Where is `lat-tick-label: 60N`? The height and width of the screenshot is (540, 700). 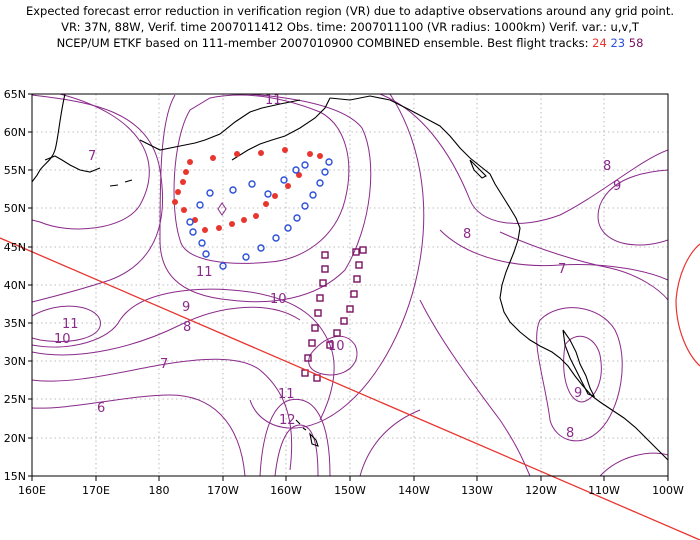
lat-tick-label: 60N is located at coordinates (15, 132).